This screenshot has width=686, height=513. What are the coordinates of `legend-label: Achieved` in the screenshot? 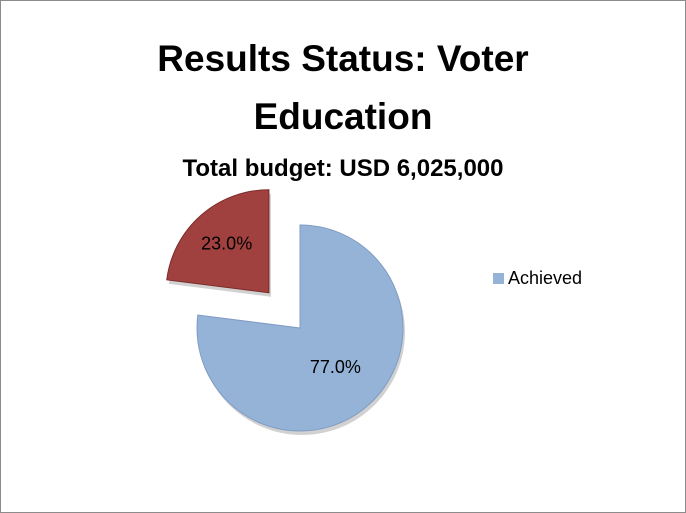 It's located at (545, 278).